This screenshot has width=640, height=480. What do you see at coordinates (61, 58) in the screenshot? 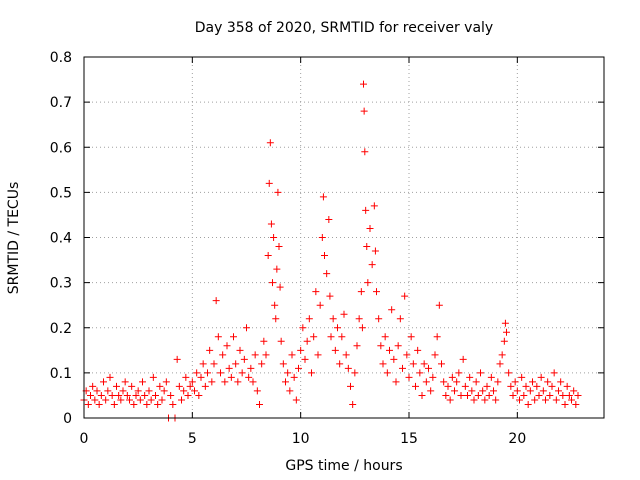
I see `y-tick-label: 0.8` at bounding box center [61, 58].